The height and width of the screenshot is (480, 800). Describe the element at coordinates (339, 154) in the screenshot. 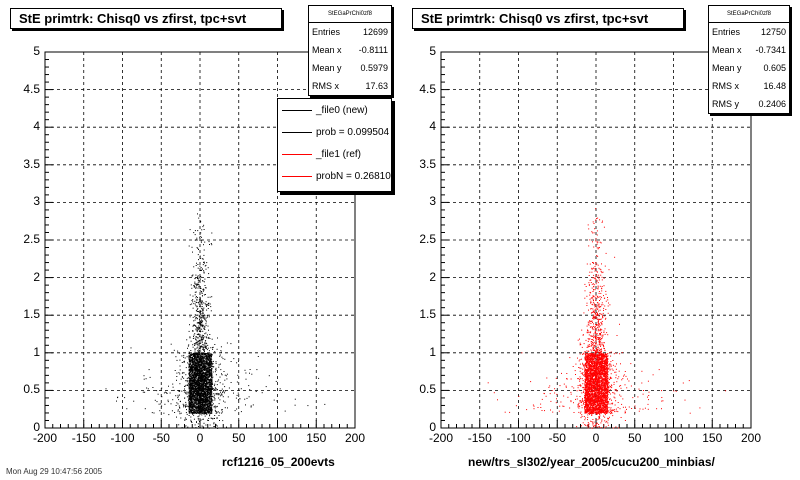

I see `legend-label: _file1 (ref)` at that location.